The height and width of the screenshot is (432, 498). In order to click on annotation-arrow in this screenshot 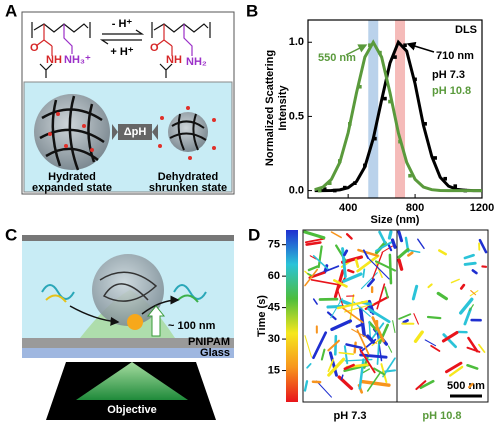, I will do `click(420, 47)`.